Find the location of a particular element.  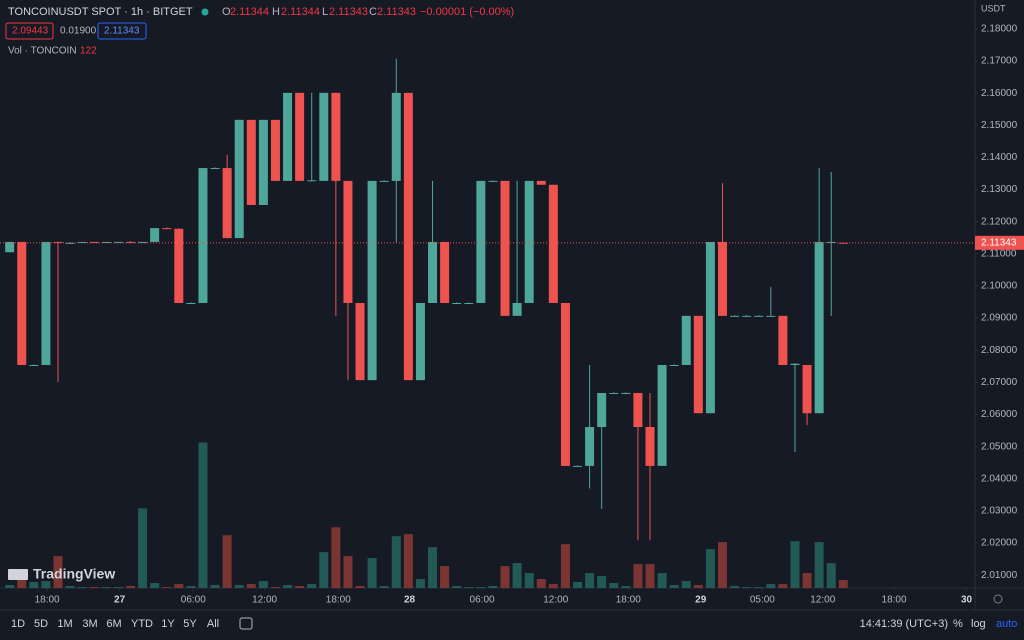

sell-price: 2.09443 is located at coordinates (30, 31).